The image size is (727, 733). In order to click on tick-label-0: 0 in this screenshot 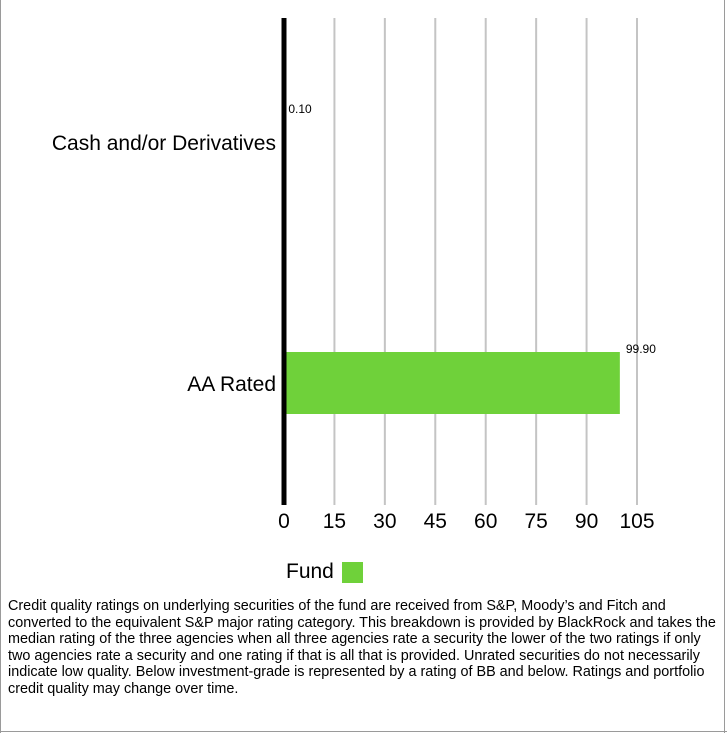, I will do `click(284, 521)`.